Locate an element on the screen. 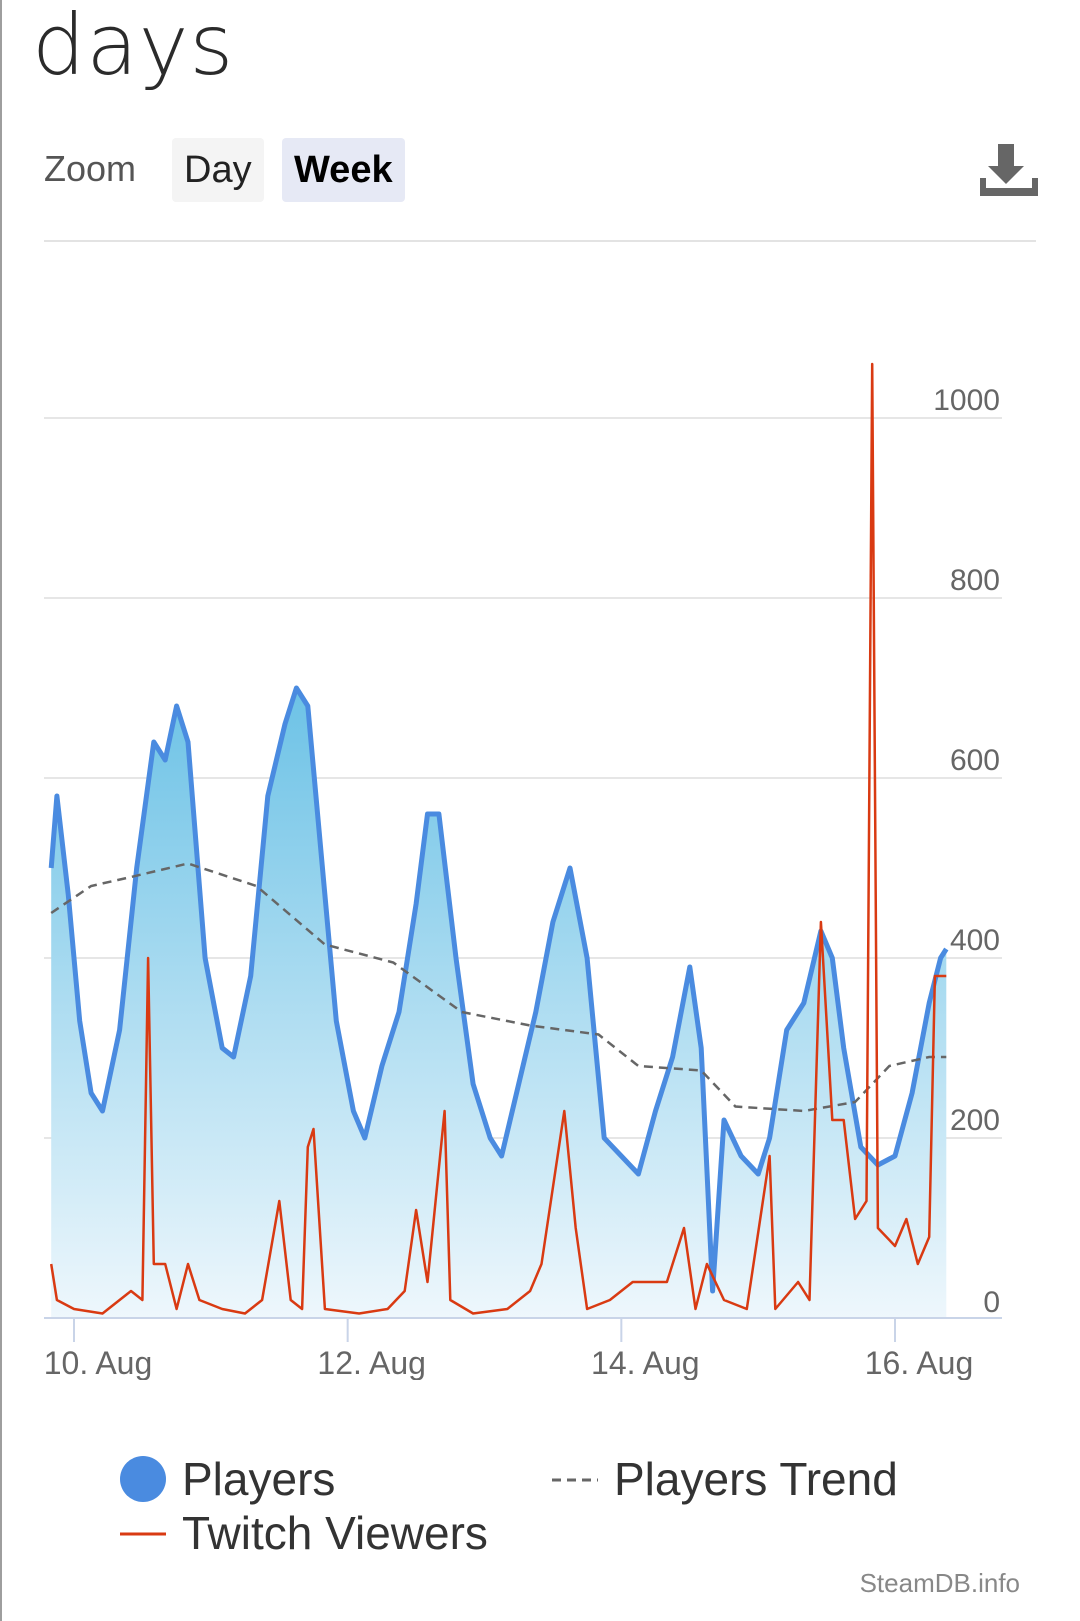 This screenshot has height=1621, width=1080. players-trend-line is located at coordinates (498, 987).